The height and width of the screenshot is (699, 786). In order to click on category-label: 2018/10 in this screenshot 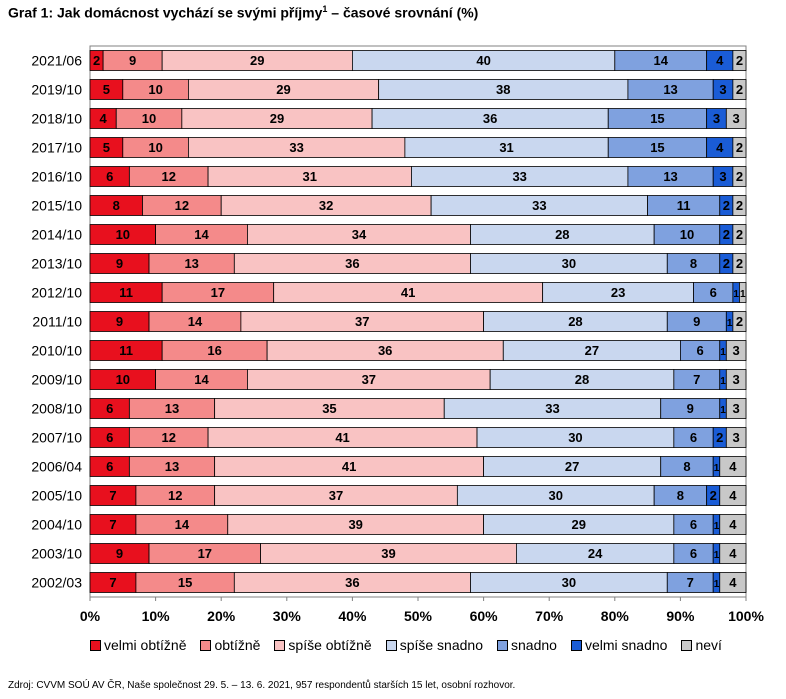, I will do `click(56, 119)`.